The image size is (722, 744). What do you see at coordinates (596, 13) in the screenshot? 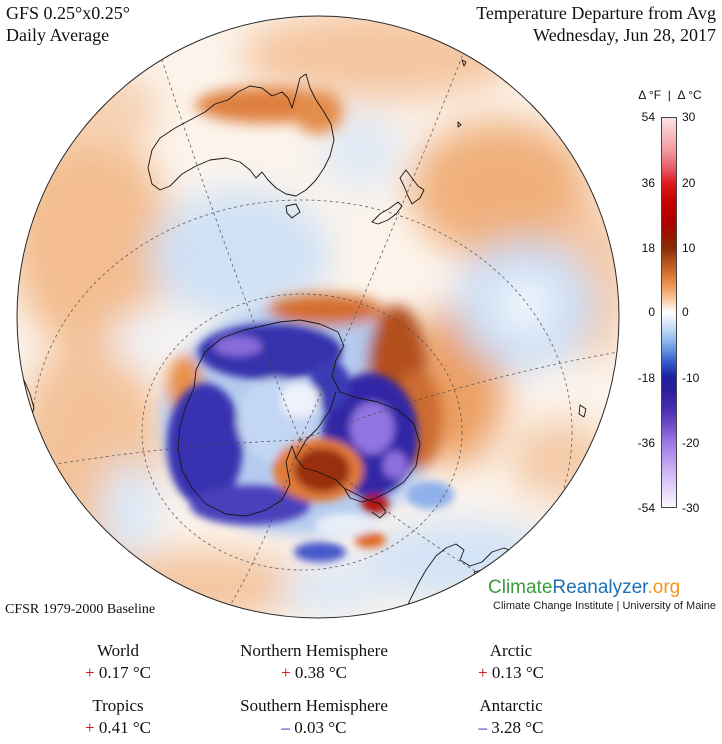
I see `map-title: Temperature Departure from Avg` at bounding box center [596, 13].